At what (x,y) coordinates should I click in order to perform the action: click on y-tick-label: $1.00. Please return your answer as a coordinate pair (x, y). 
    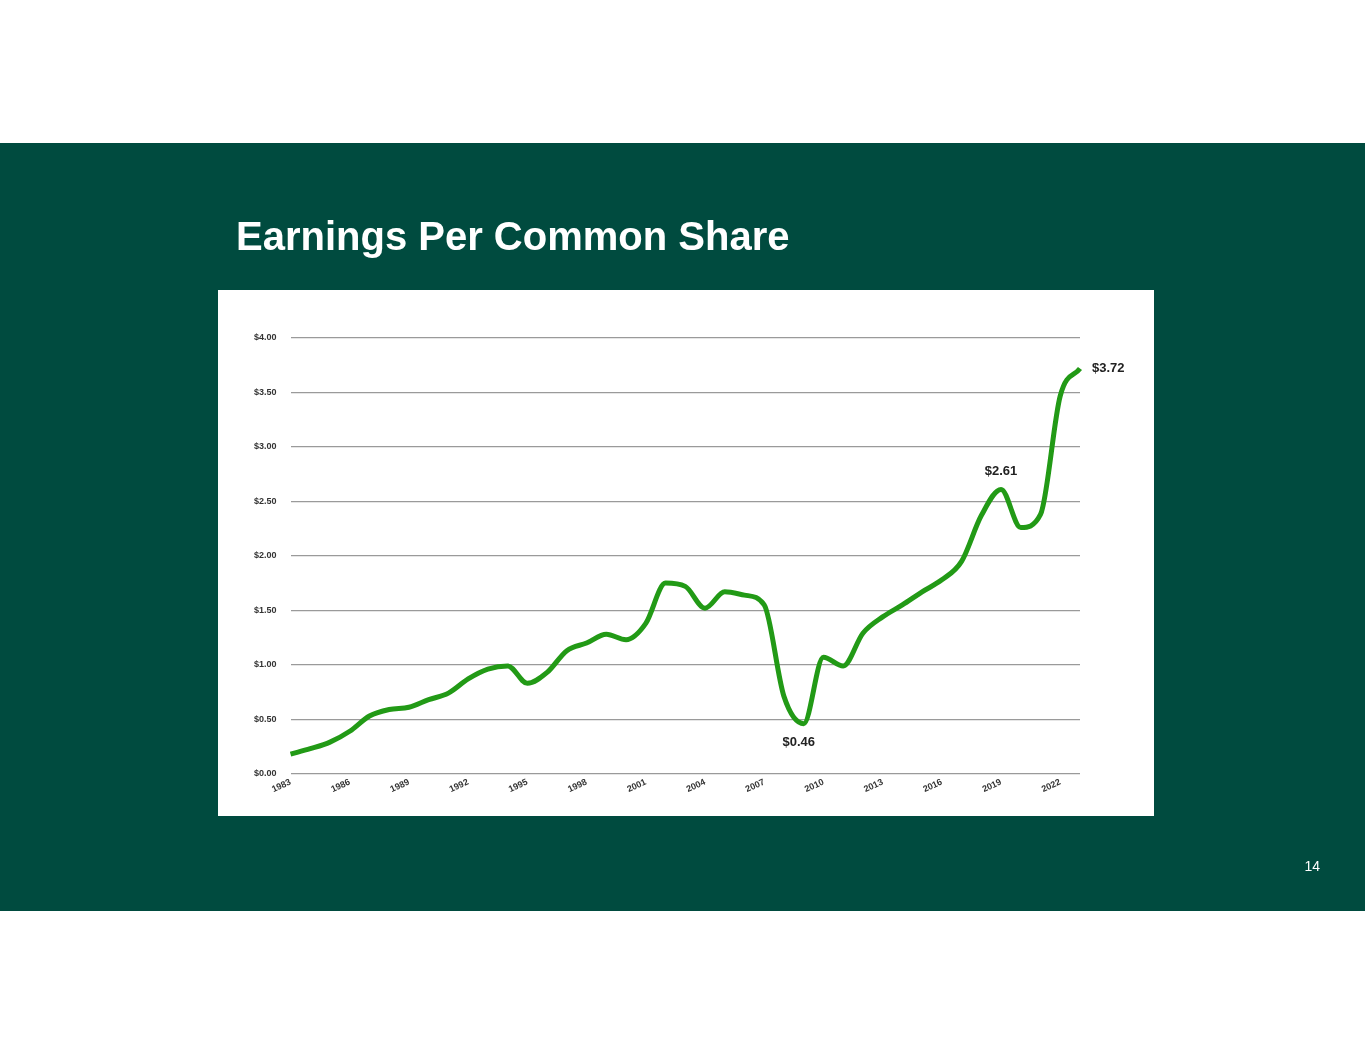
    Looking at the image, I should click on (265, 664).